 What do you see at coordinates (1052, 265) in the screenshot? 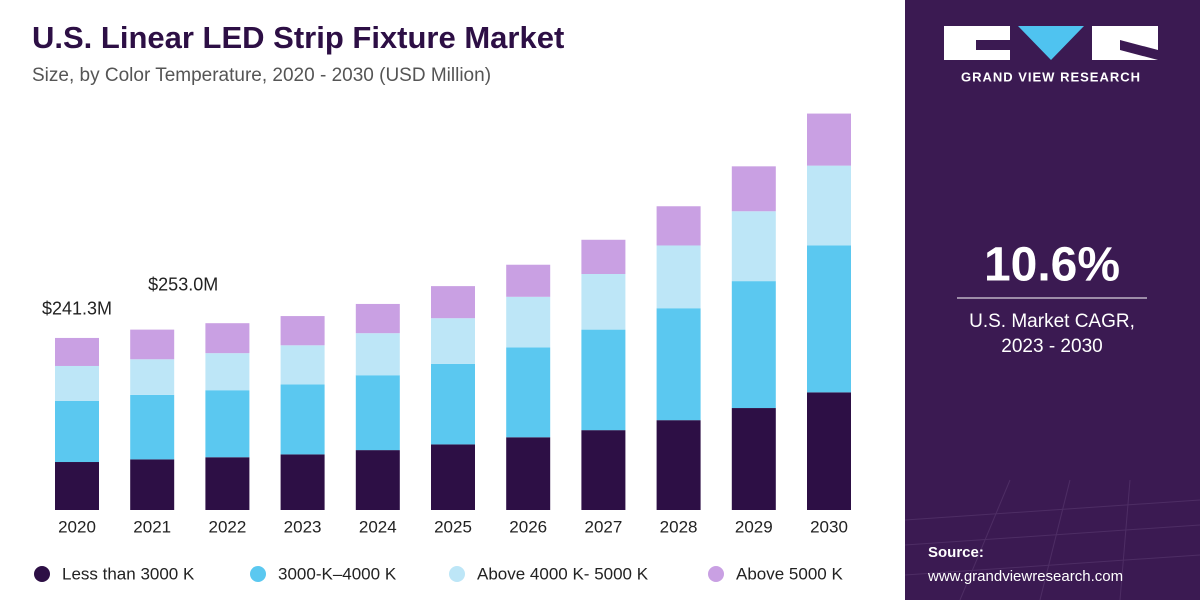
I see `cagr-value: 10.6%` at bounding box center [1052, 265].